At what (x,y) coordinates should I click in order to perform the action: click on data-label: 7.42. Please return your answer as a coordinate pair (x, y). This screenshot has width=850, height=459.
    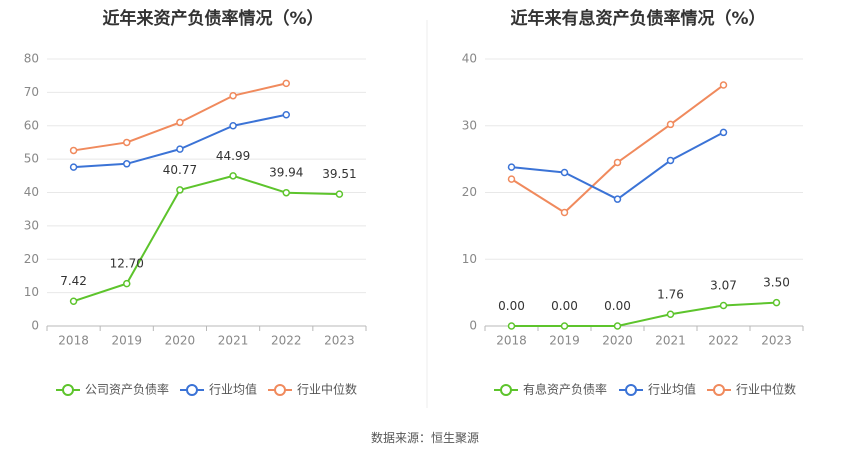
    Looking at the image, I should click on (73, 281).